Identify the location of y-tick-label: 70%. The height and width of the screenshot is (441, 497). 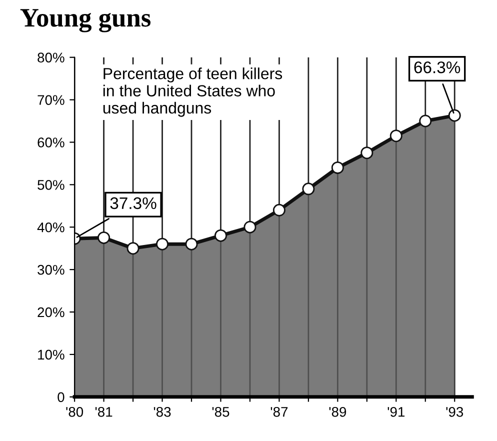
(51, 100).